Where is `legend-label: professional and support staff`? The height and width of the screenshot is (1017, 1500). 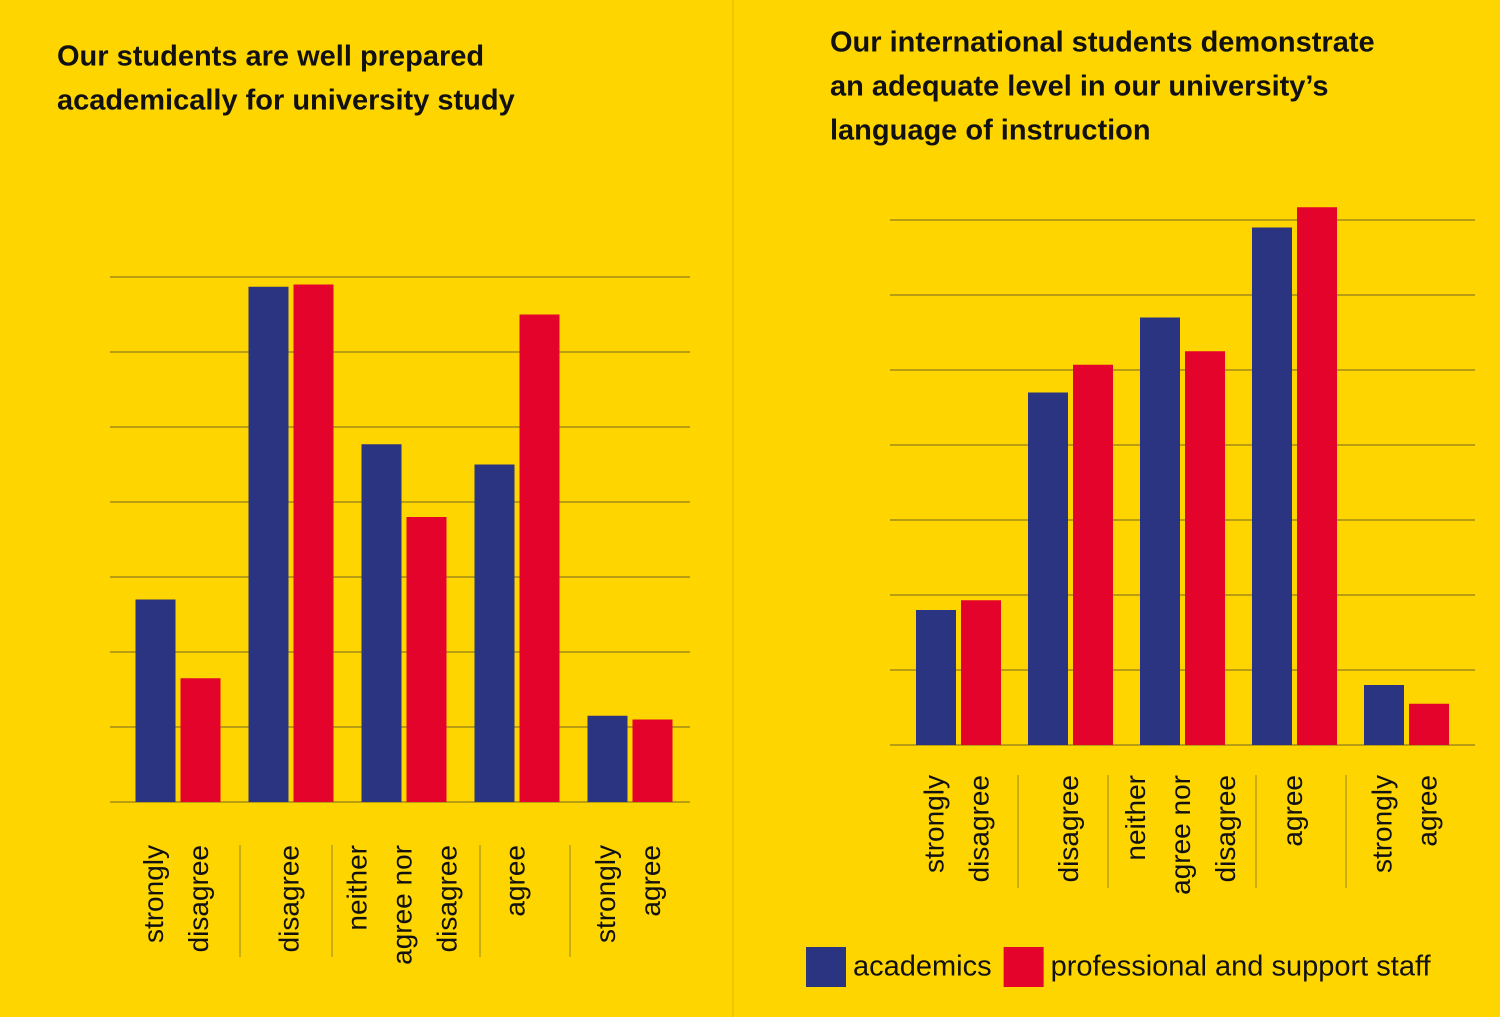
legend-label: professional and support staff is located at coordinates (1241, 967).